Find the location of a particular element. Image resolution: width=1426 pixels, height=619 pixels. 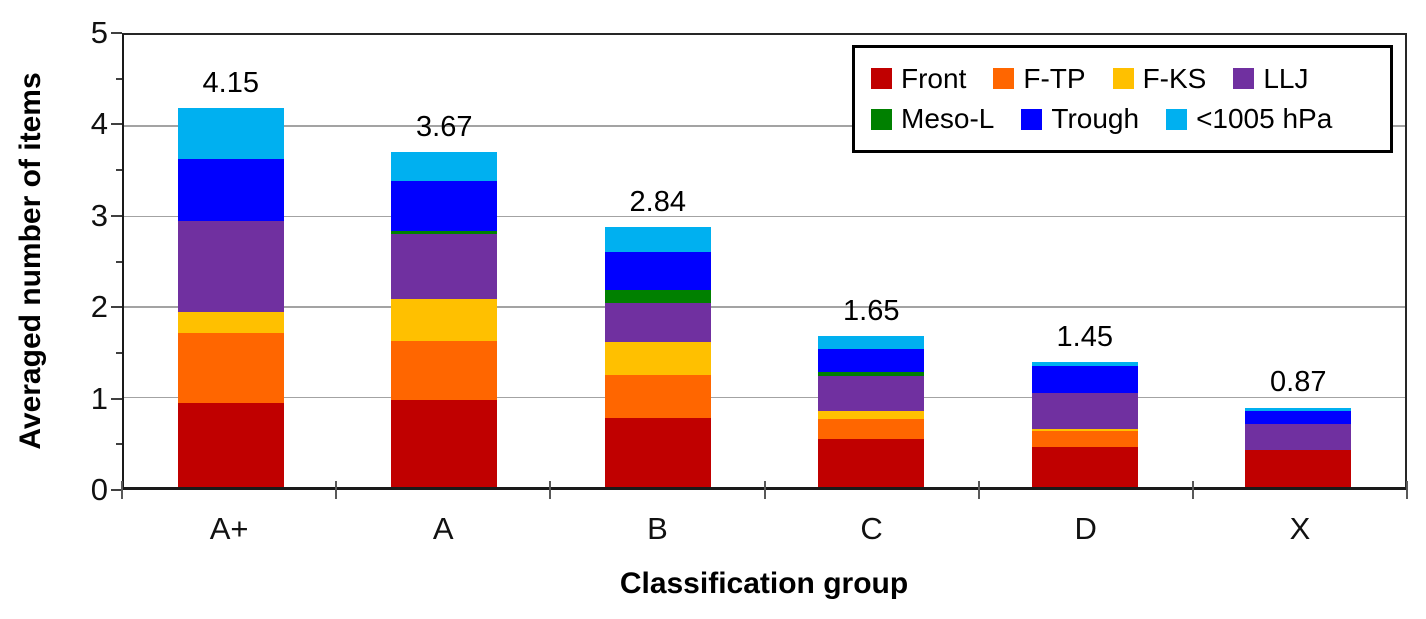

y-minor-tick-3.5 is located at coordinates (119, 170).